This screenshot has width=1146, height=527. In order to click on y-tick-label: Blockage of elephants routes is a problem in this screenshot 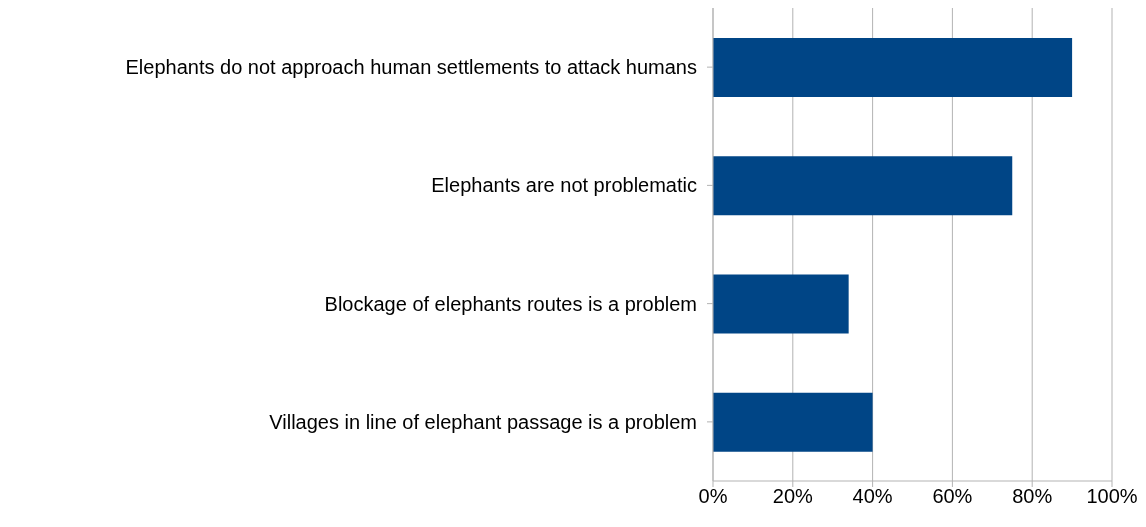, I will do `click(510, 303)`.